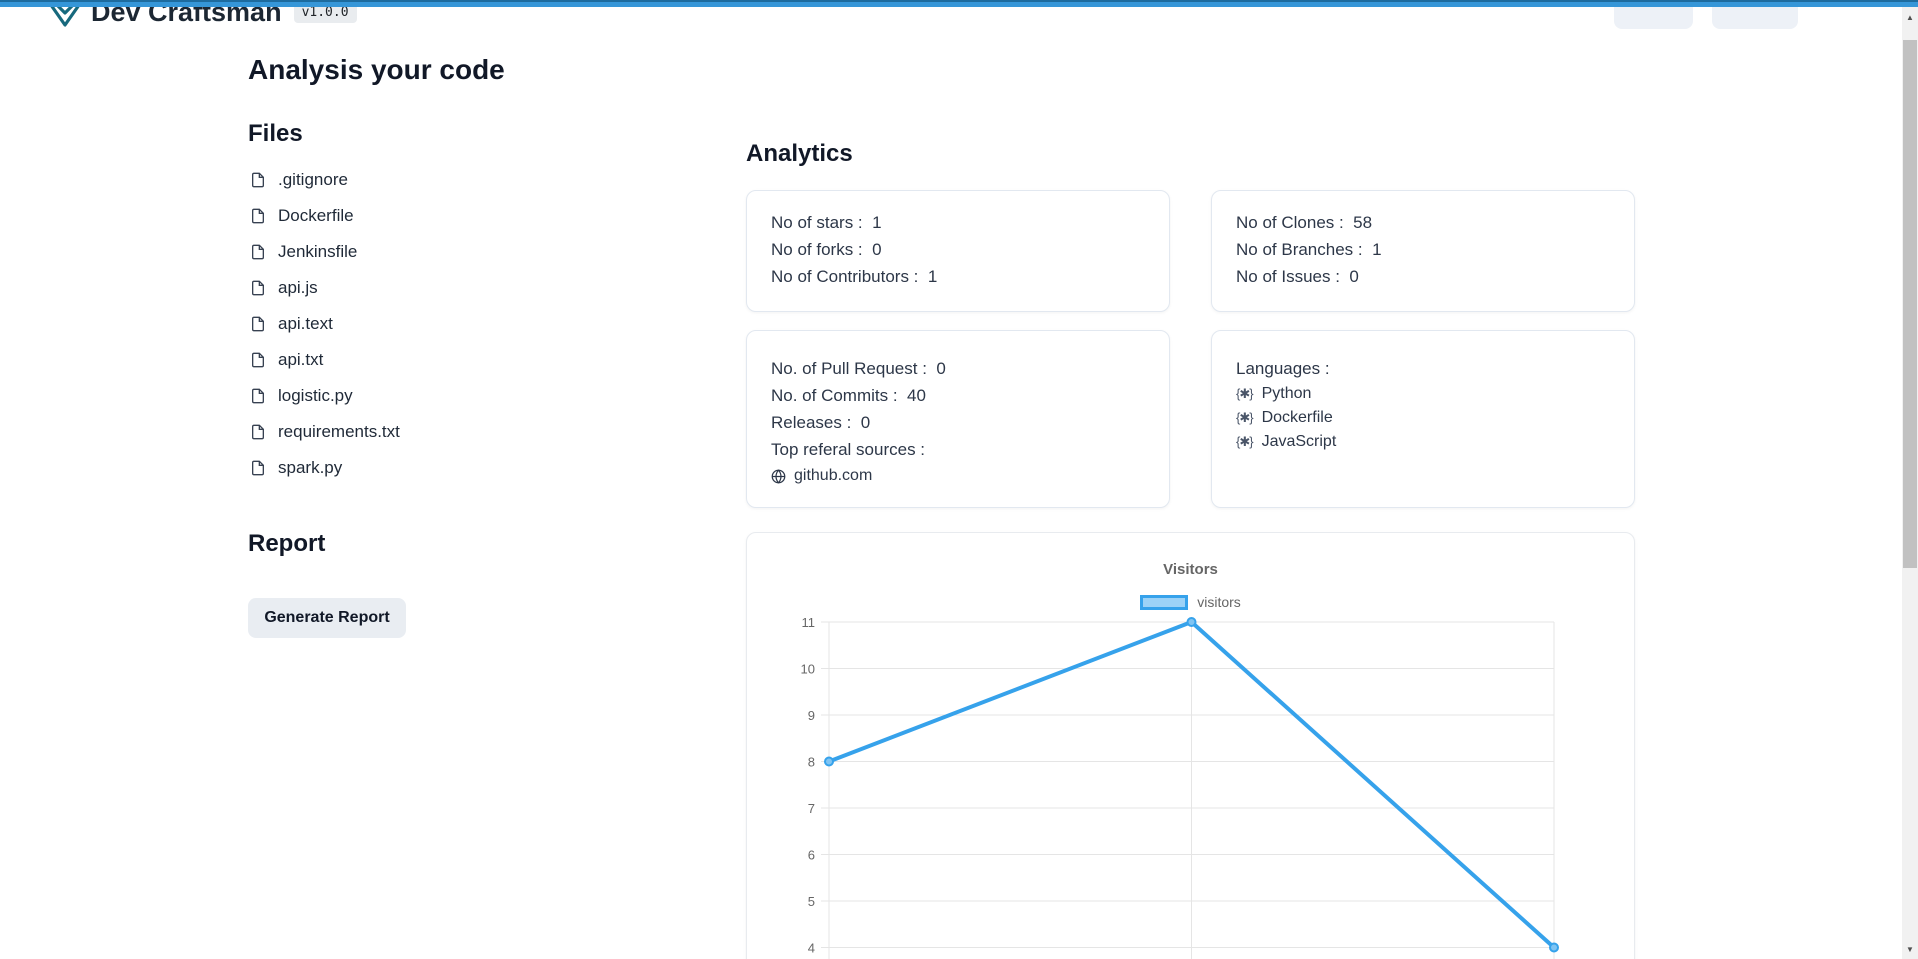 Image resolution: width=1918 pixels, height=959 pixels. I want to click on file-name: Dockerfile, so click(316, 215).